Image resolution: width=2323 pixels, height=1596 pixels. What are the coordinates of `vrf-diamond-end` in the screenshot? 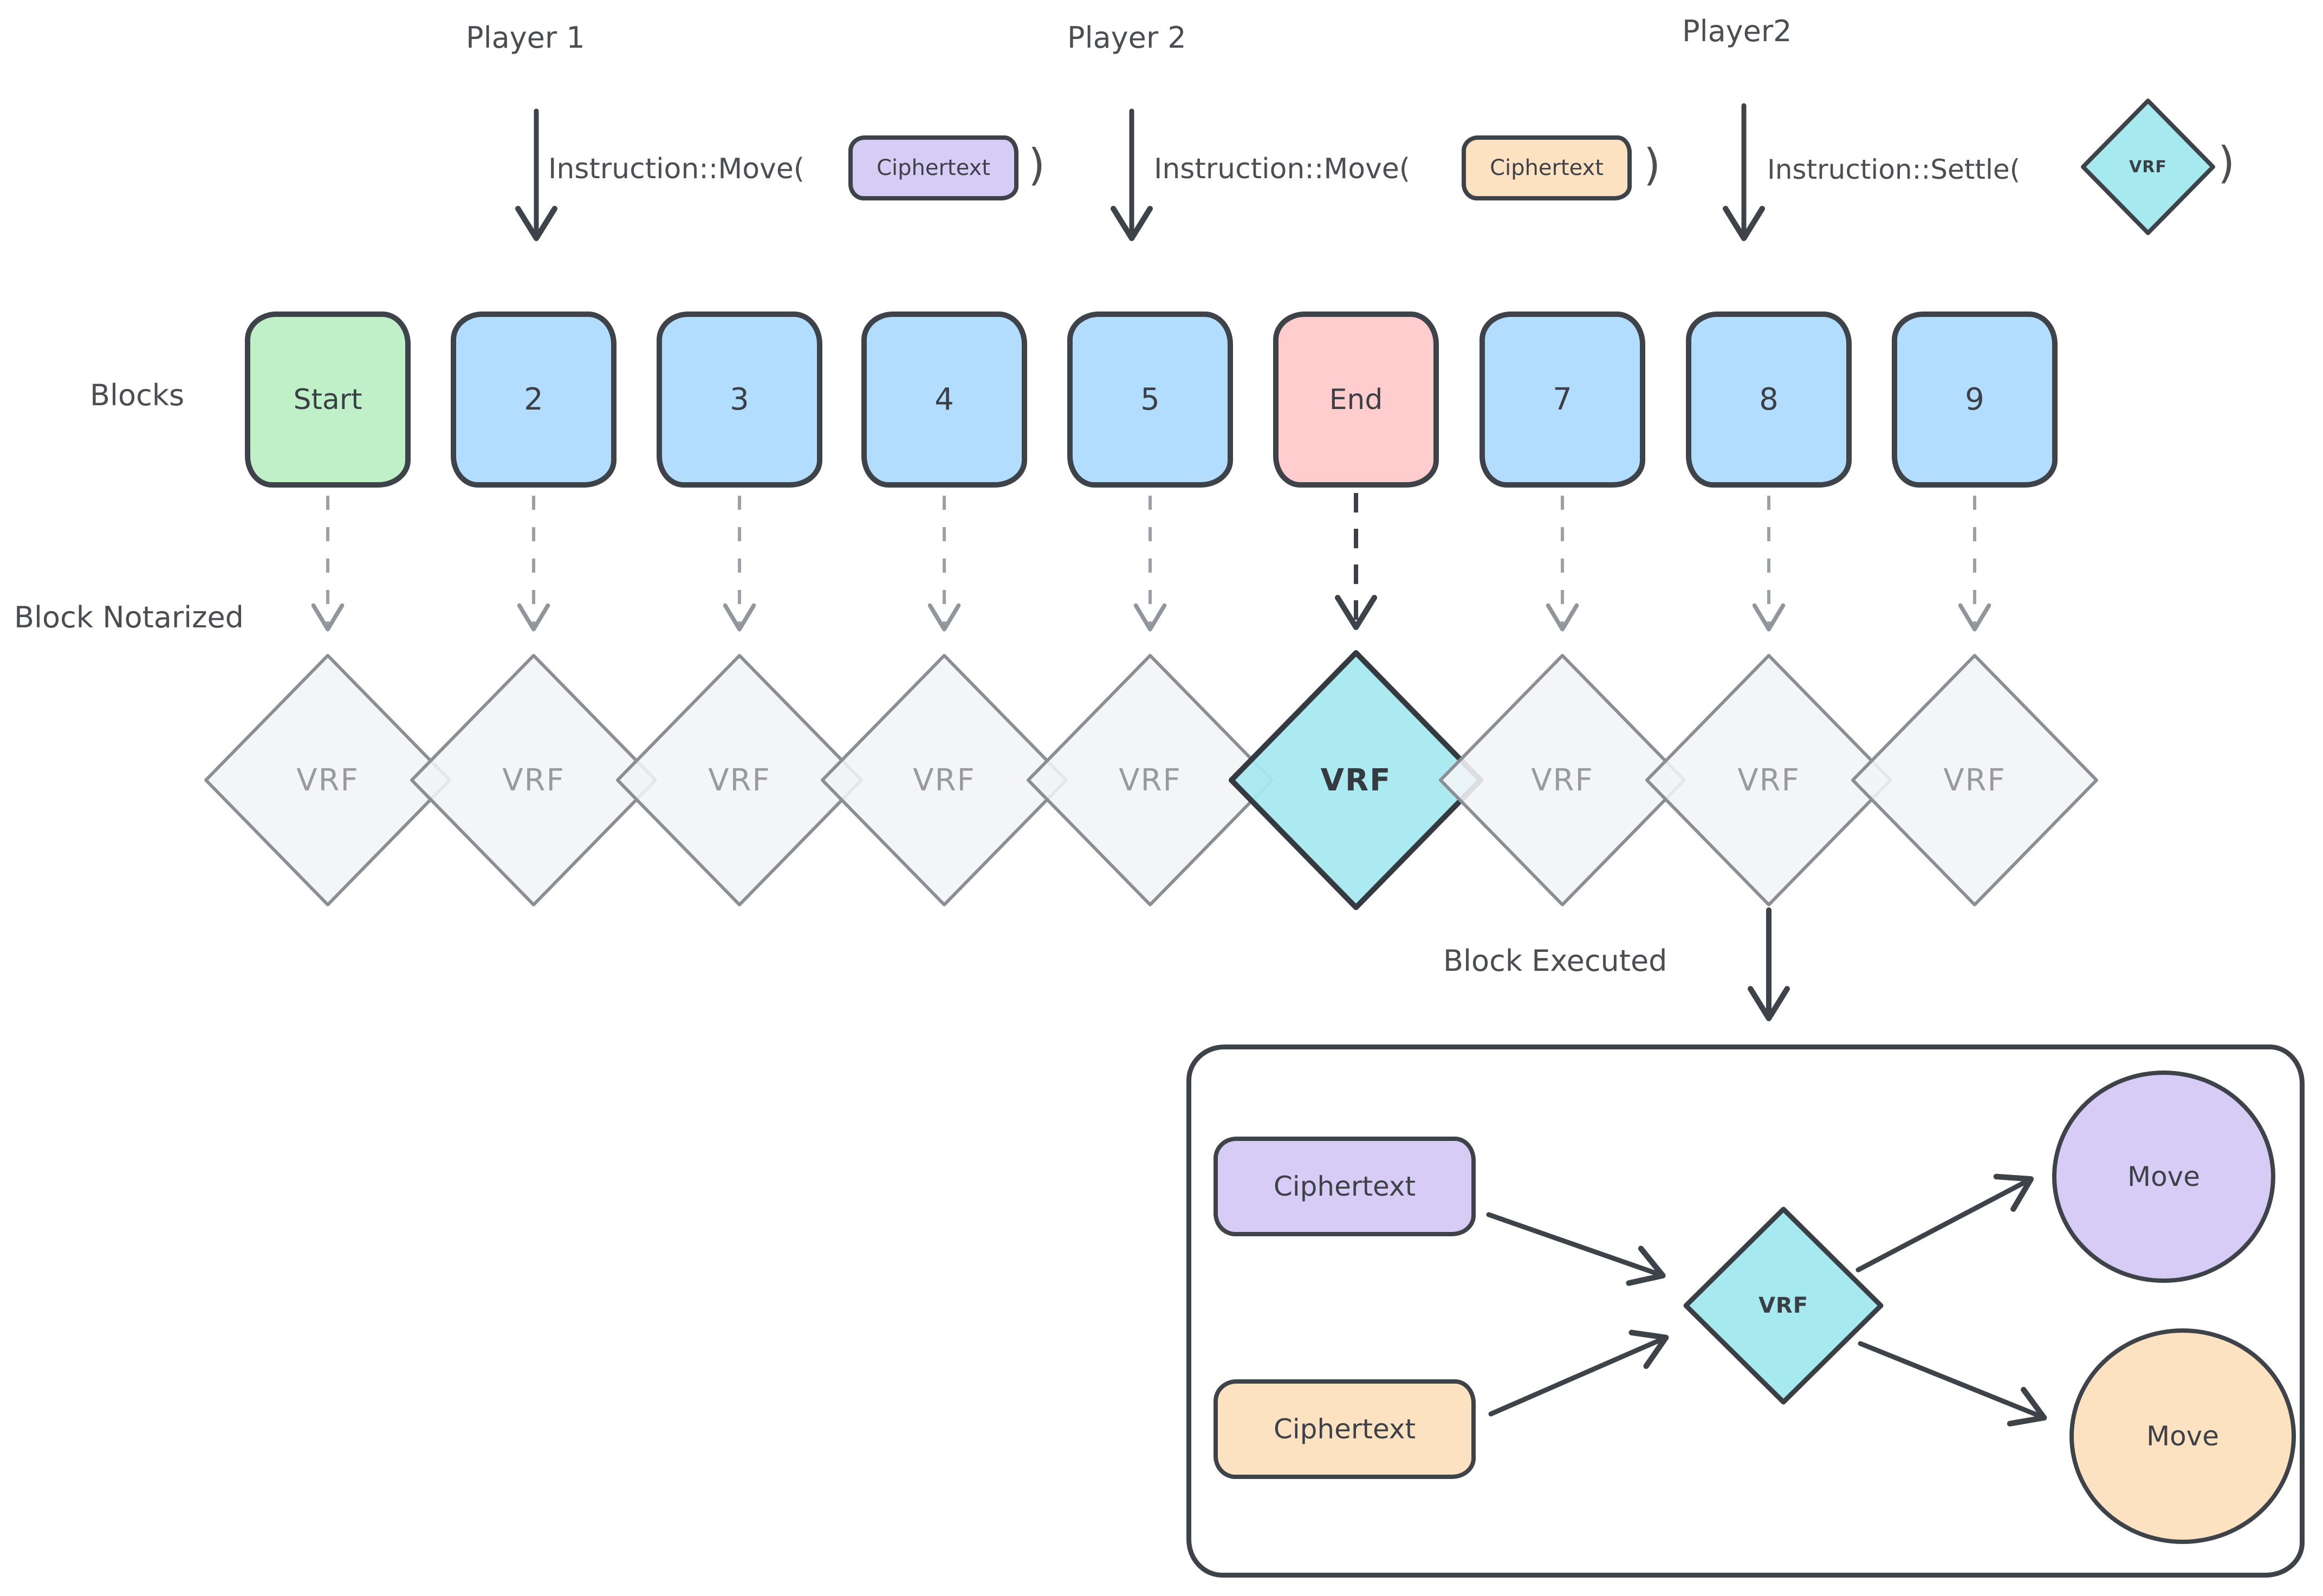 It's located at (1356, 780).